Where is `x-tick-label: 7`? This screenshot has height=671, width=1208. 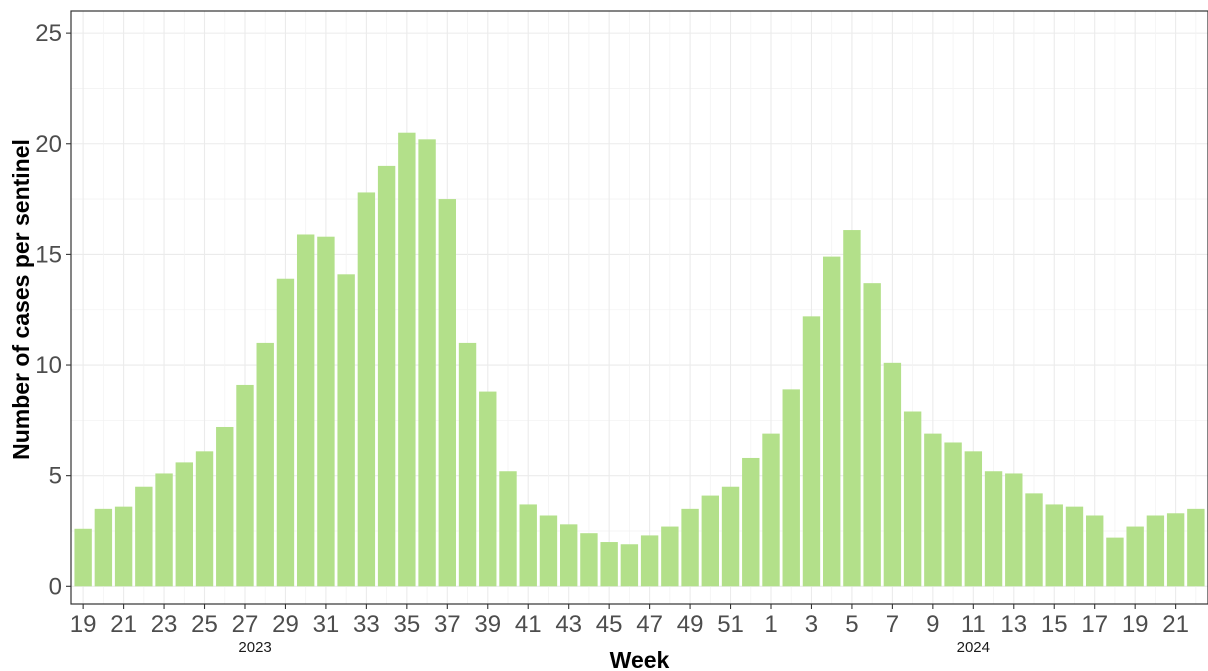 x-tick-label: 7 is located at coordinates (892, 624).